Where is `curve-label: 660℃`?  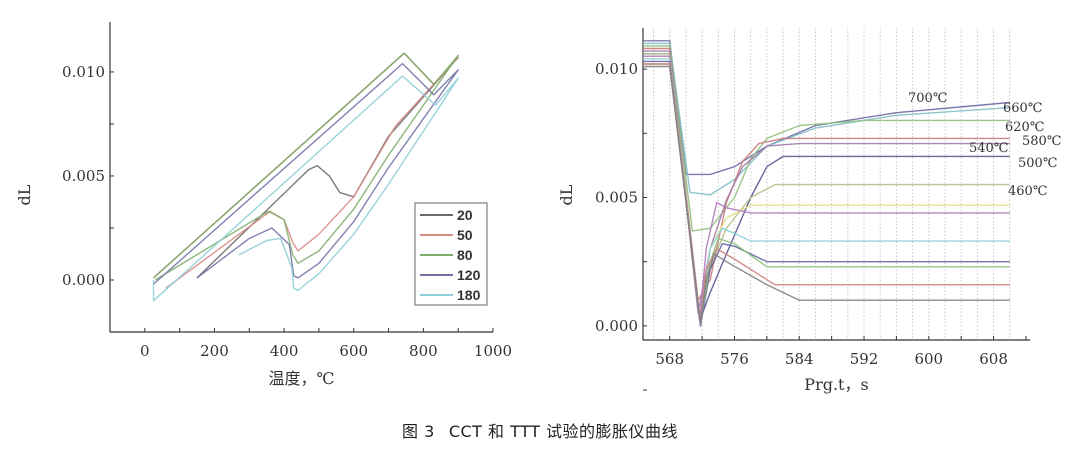 curve-label: 660℃ is located at coordinates (1022, 108).